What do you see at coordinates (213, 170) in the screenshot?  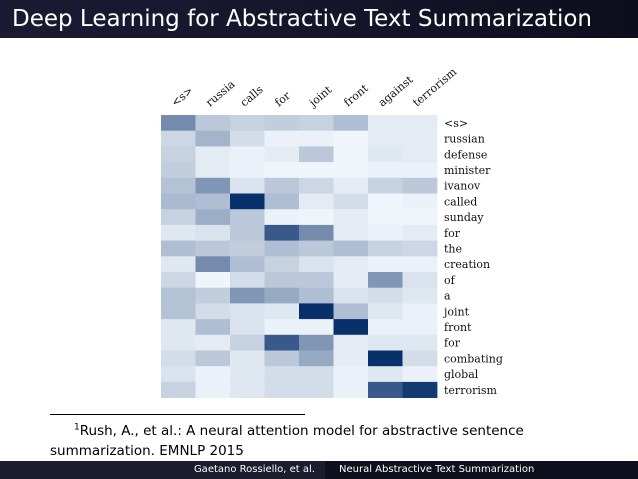 I see `heatmap-cell-r3-c1` at bounding box center [213, 170].